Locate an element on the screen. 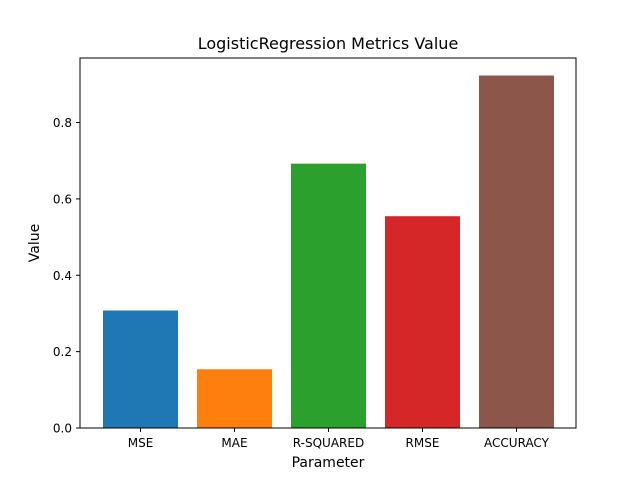 This screenshot has width=640, height=480. y-axis-ticks: 0.0 0.2 0.4 0.6 0.8 is located at coordinates (66, 276).